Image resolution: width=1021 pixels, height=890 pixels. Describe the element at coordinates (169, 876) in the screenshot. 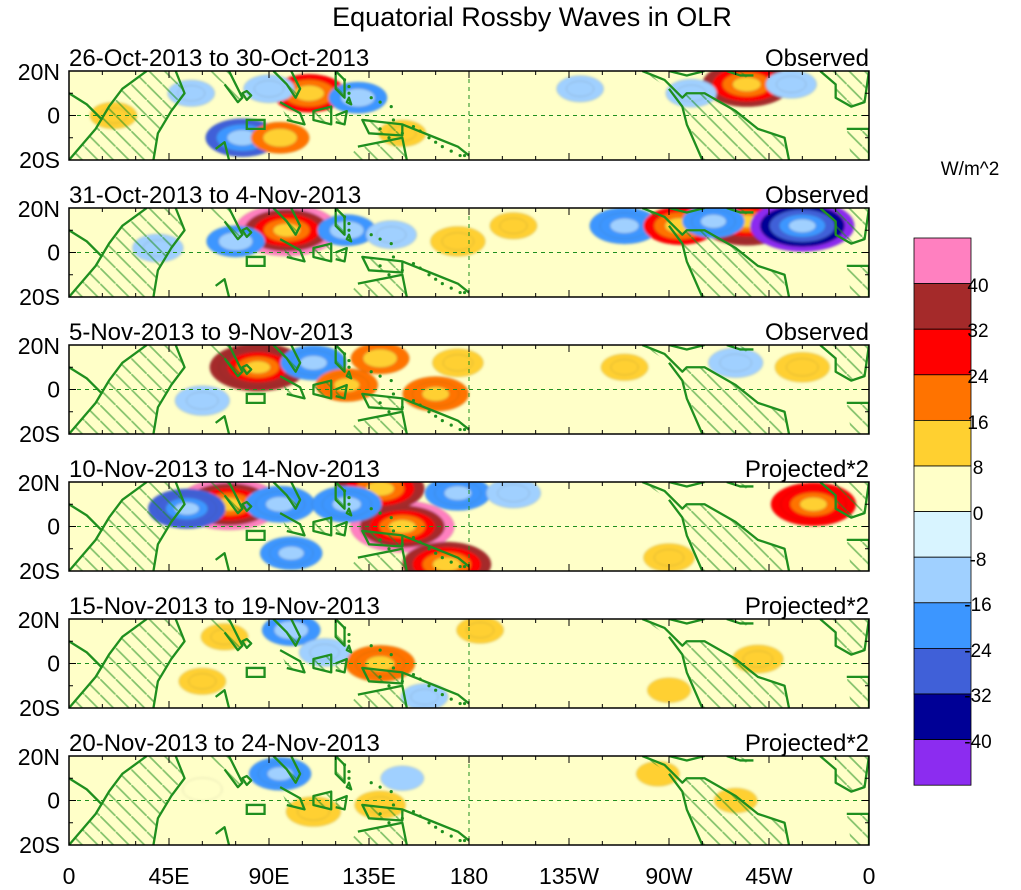

I see `x-tick-label: 45E` at that location.